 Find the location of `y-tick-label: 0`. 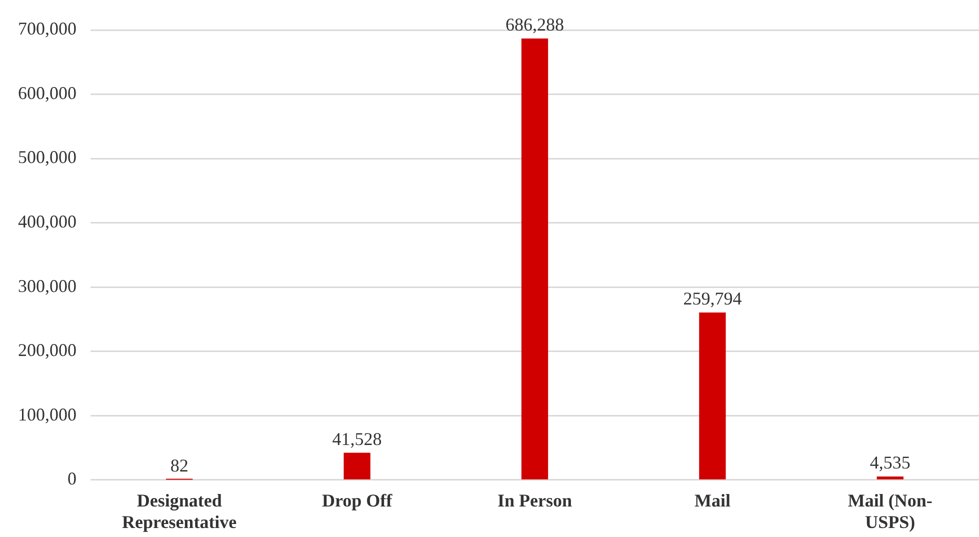

y-tick-label: 0 is located at coordinates (72, 478).